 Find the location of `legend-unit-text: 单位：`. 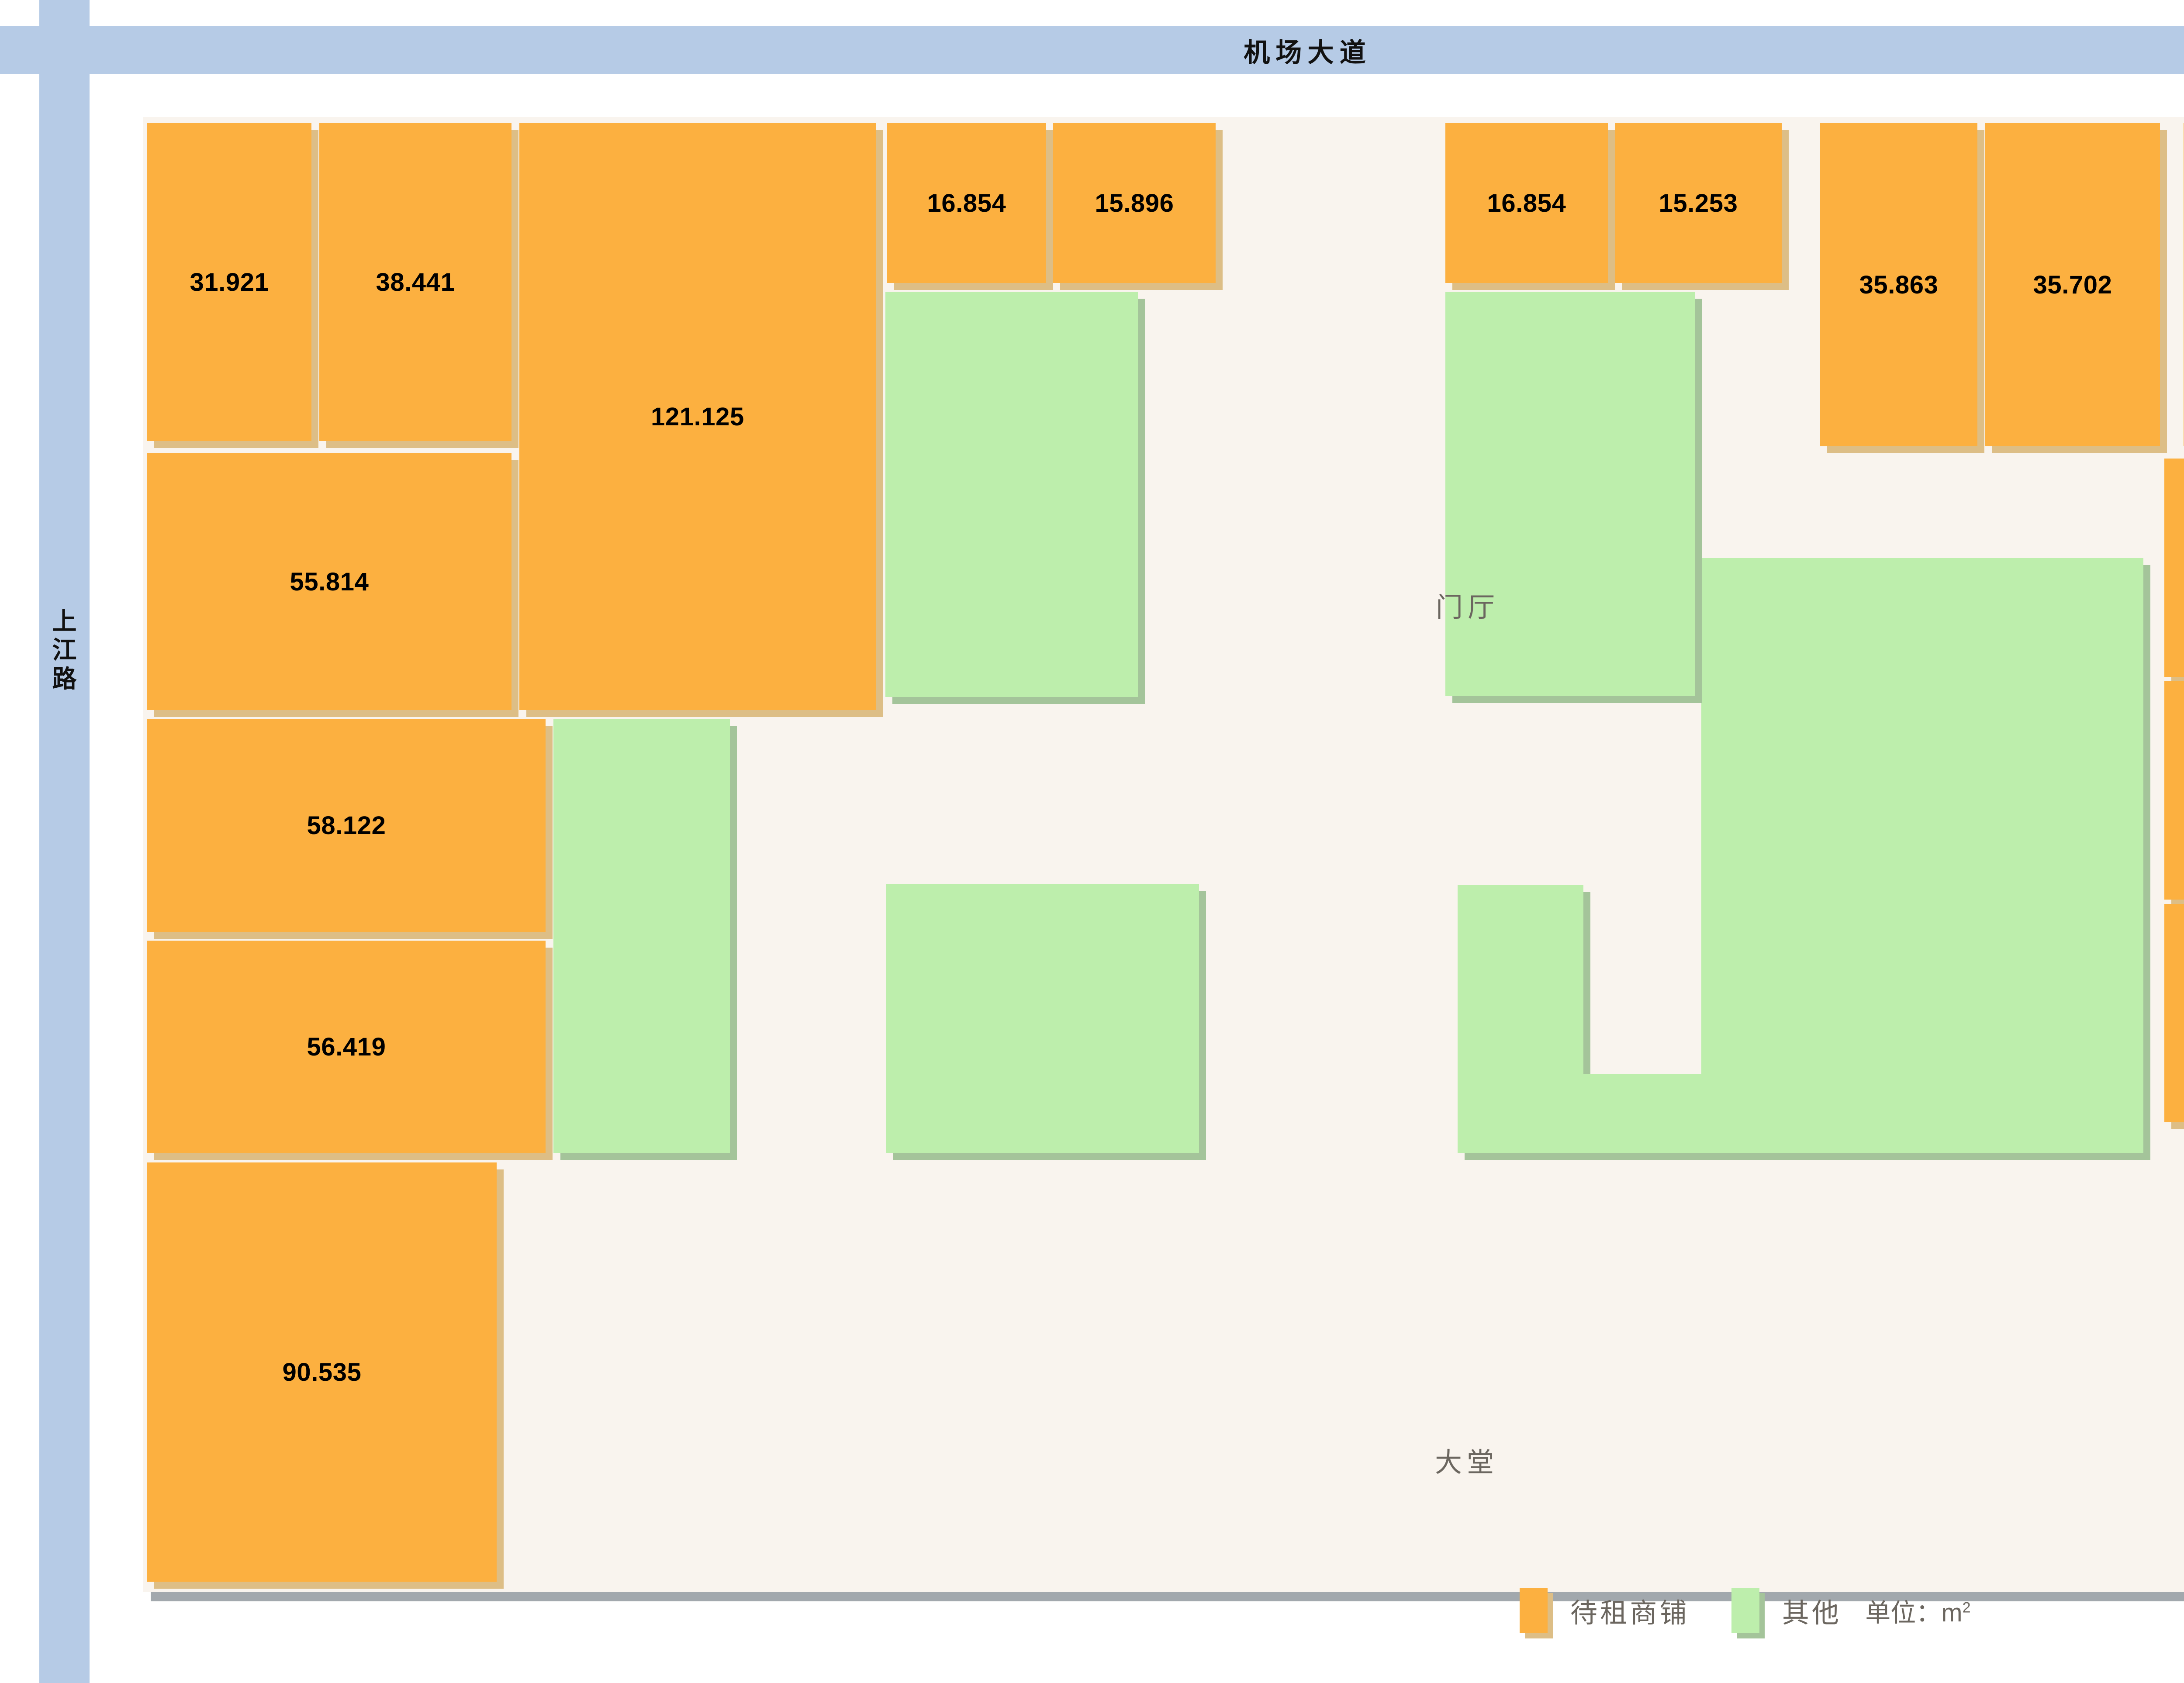

legend-unit-text: 单位： is located at coordinates (1903, 1613).